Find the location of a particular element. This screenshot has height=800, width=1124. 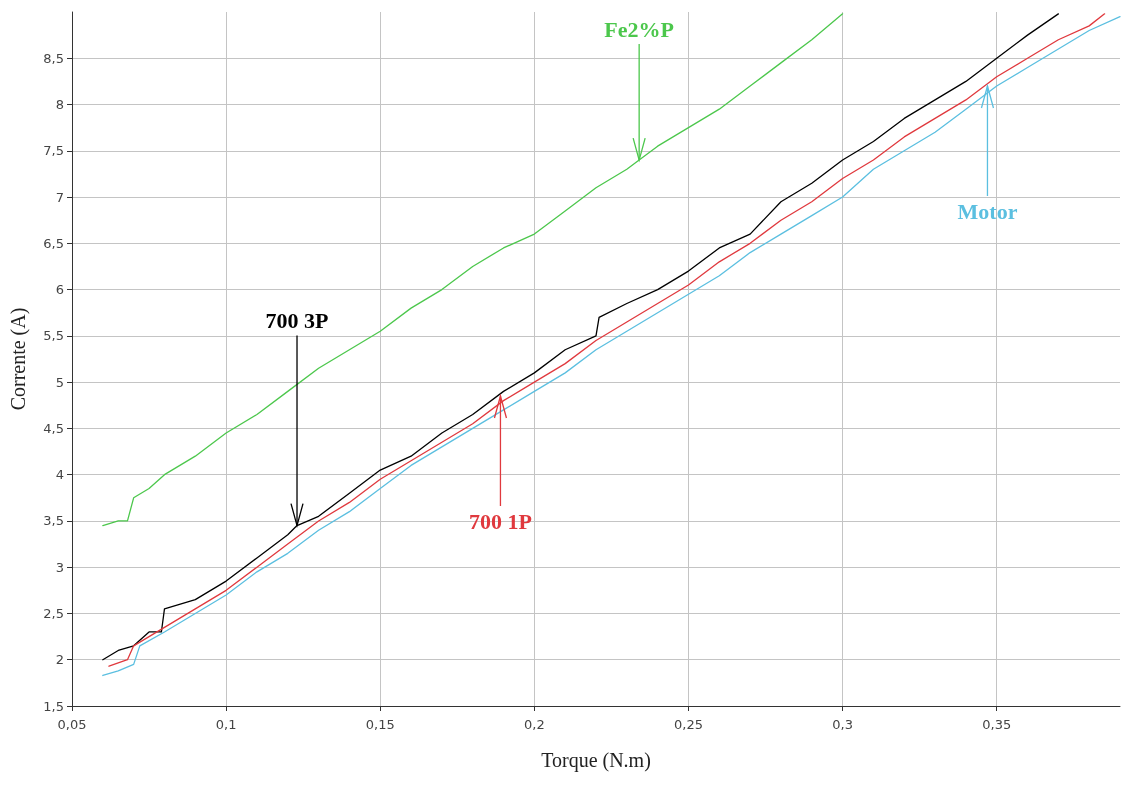

y-tick-label: 6,5 is located at coordinates (53, 243).